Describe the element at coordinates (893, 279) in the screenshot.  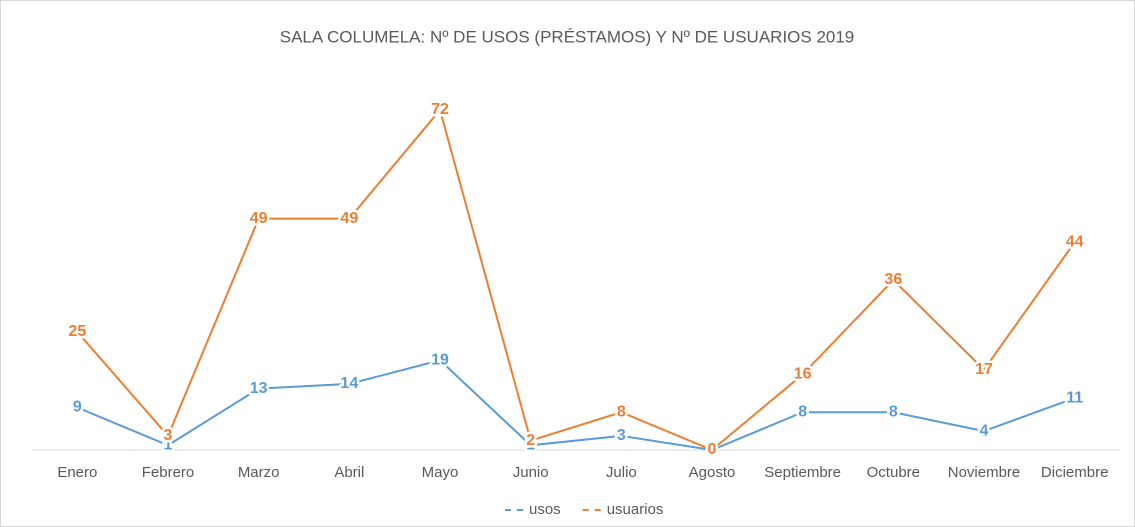
I see `data-label: 36` at that location.